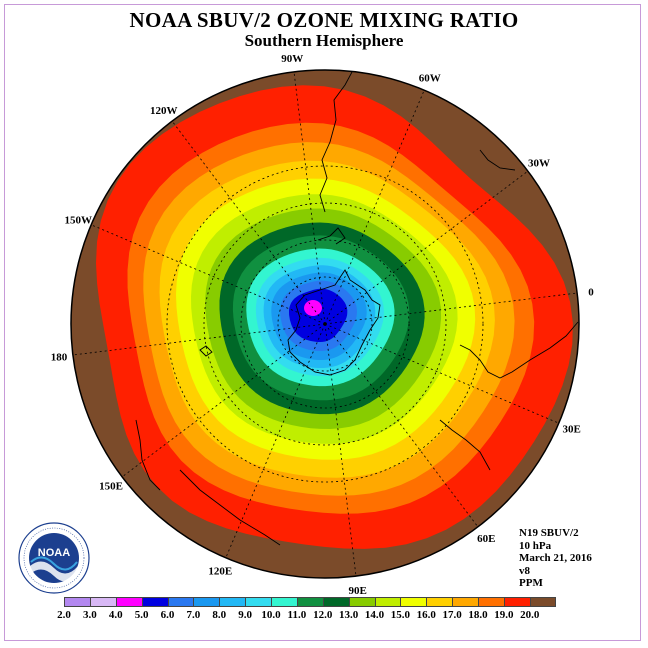 This screenshot has width=648, height=648. I want to click on longitude-label: 120E, so click(220, 572).